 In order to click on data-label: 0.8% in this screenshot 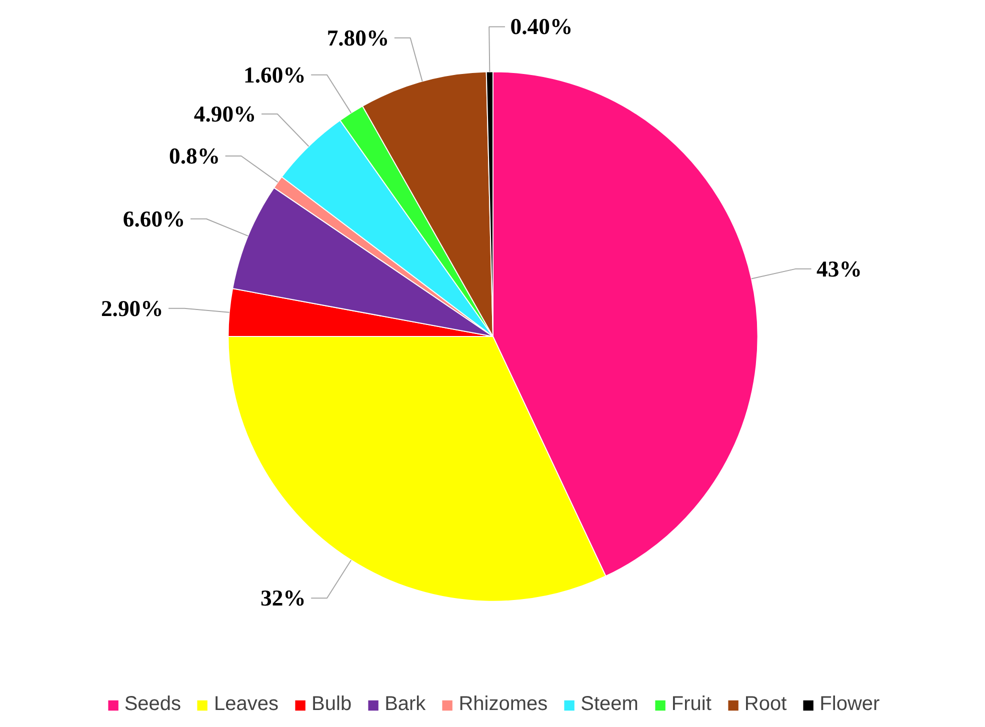, I will do `click(194, 155)`.